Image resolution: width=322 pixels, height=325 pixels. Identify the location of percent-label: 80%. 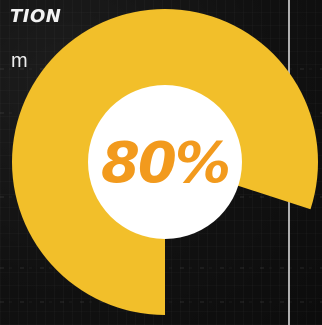
(165, 163).